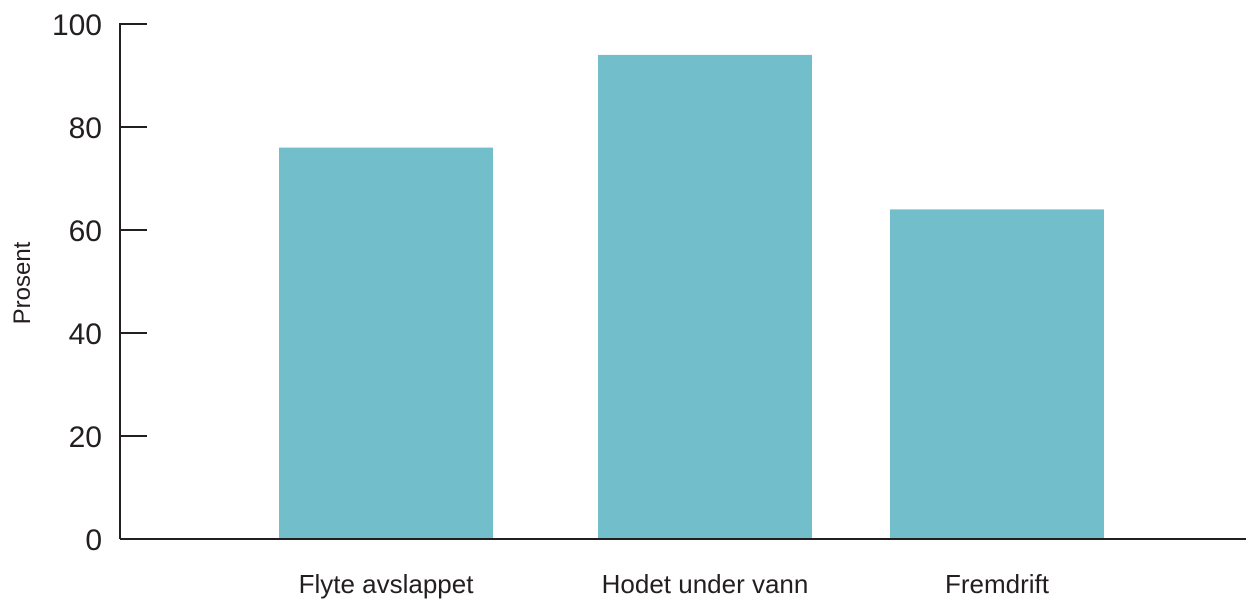 Image resolution: width=1253 pixels, height=610 pixels. I want to click on y-tick-label: 20, so click(85, 437).